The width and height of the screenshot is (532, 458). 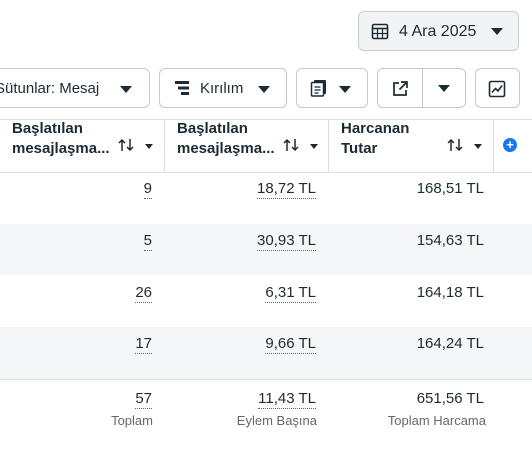 What do you see at coordinates (400, 91) in the screenshot?
I see `export-icon` at bounding box center [400, 91].